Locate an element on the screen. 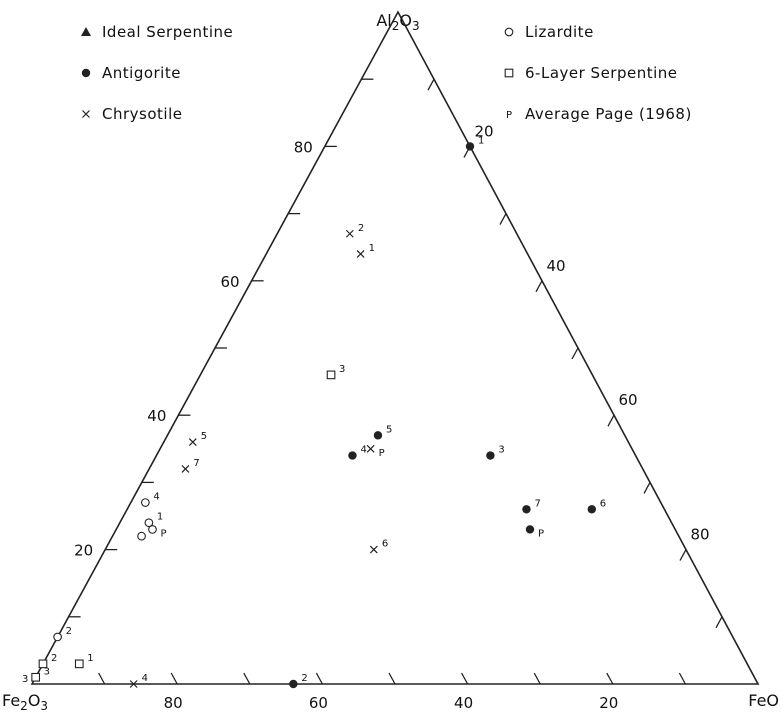 This screenshot has width=781, height=714. legend-item: Antigorite is located at coordinates (131, 73).